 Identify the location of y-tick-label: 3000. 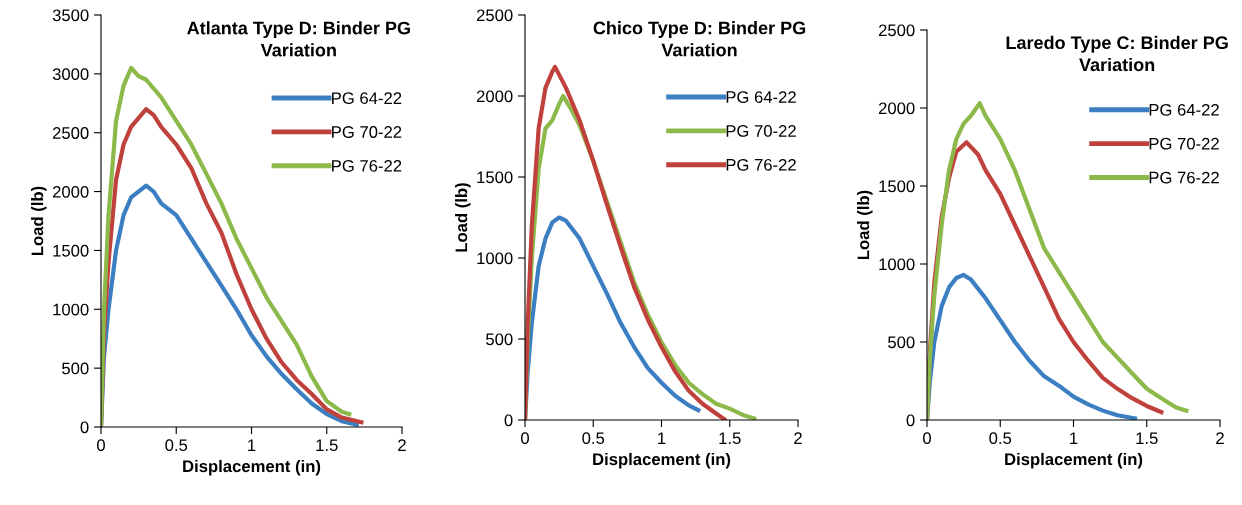
(70, 74).